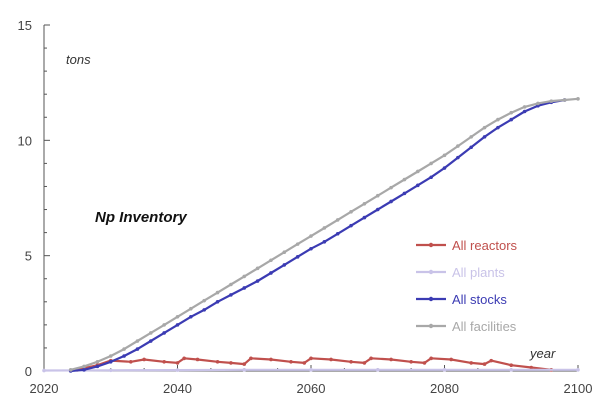 Image resolution: width=604 pixels, height=406 pixels. Describe the element at coordinates (484, 326) in the screenshot. I see `legend-label-all-facilities: All facilities` at that location.